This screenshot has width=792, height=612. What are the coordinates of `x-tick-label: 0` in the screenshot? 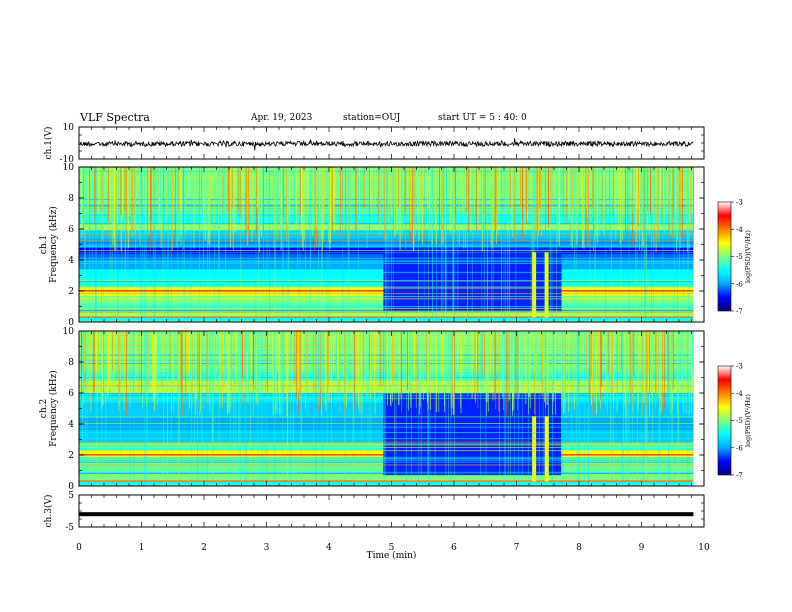 It's located at (79, 548).